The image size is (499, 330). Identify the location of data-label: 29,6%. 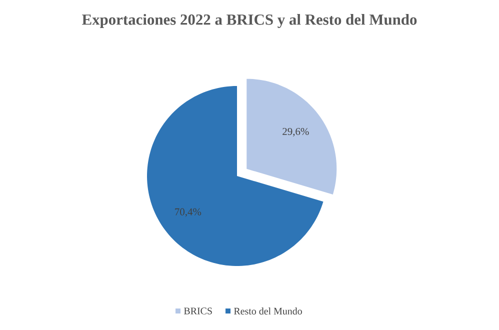
(295, 132).